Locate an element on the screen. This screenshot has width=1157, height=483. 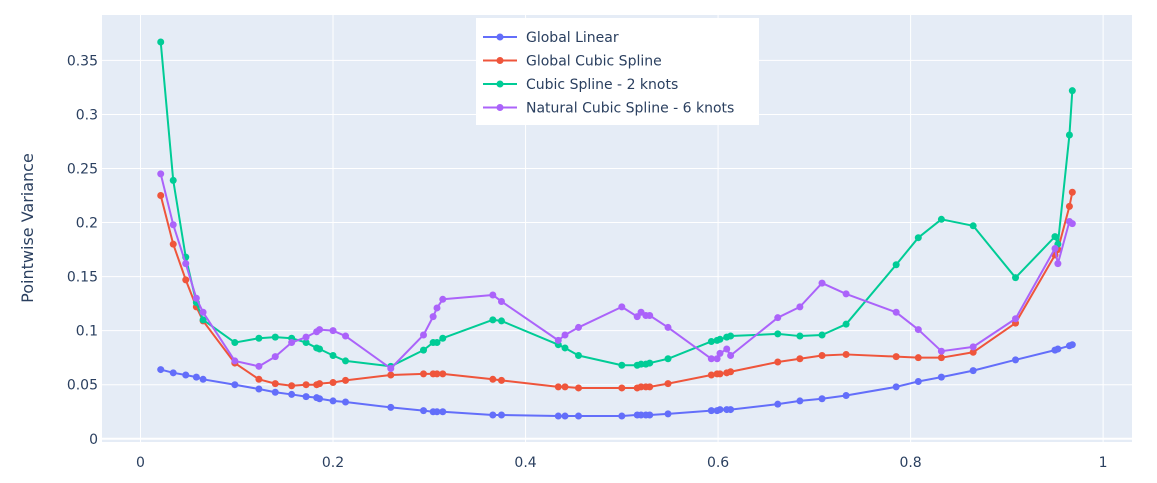
y-tick-label: 0.35 is located at coordinates (82, 61).